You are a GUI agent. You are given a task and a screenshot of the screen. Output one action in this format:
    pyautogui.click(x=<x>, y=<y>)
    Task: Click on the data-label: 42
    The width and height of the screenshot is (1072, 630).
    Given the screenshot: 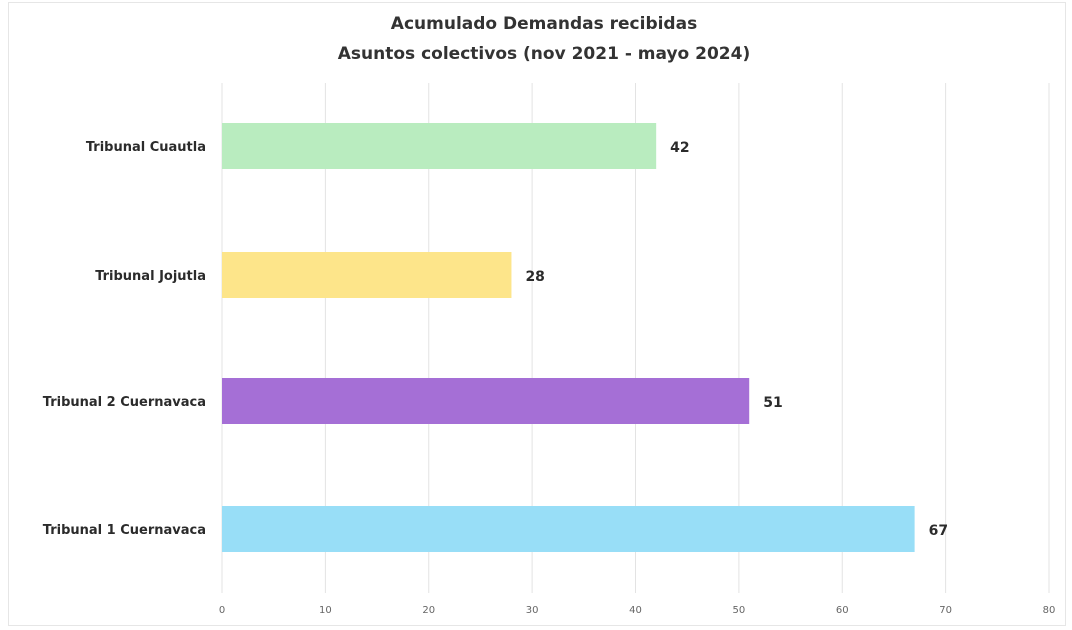 What is the action you would take?
    pyautogui.click(x=679, y=148)
    